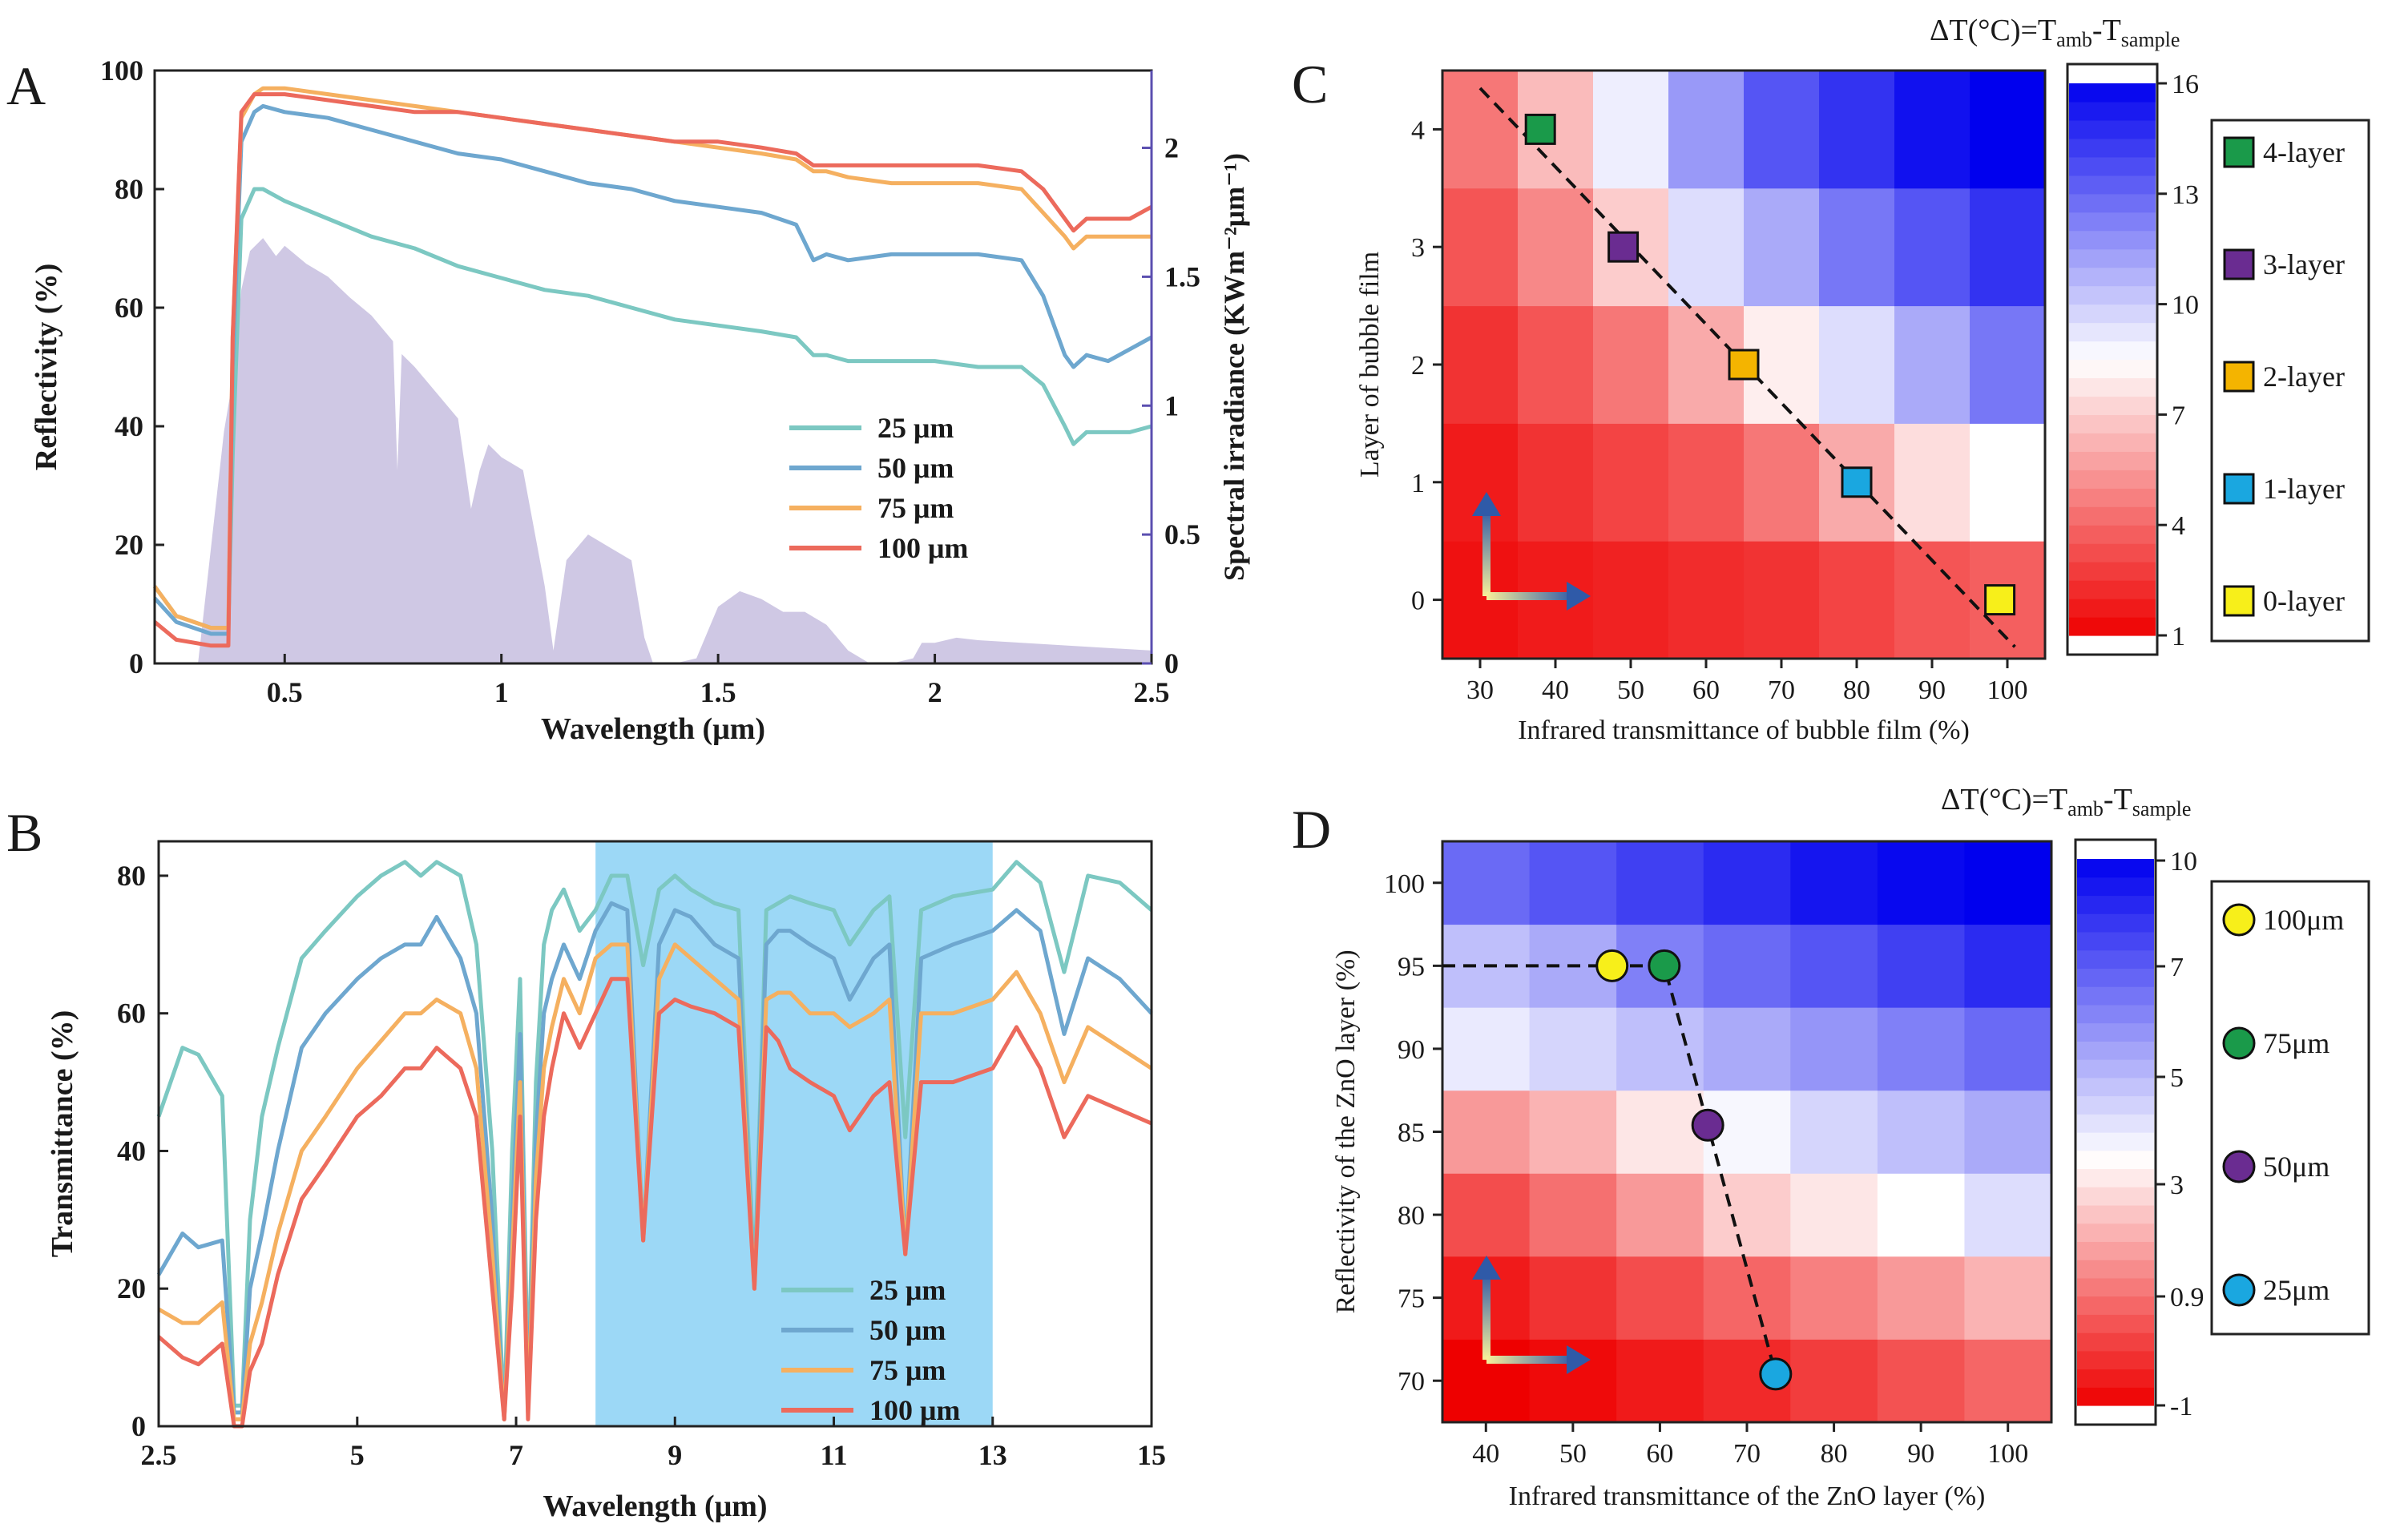 Image resolution: width=2388 pixels, height=1540 pixels. I want to click on legend-label: 4-layer, so click(2304, 152).